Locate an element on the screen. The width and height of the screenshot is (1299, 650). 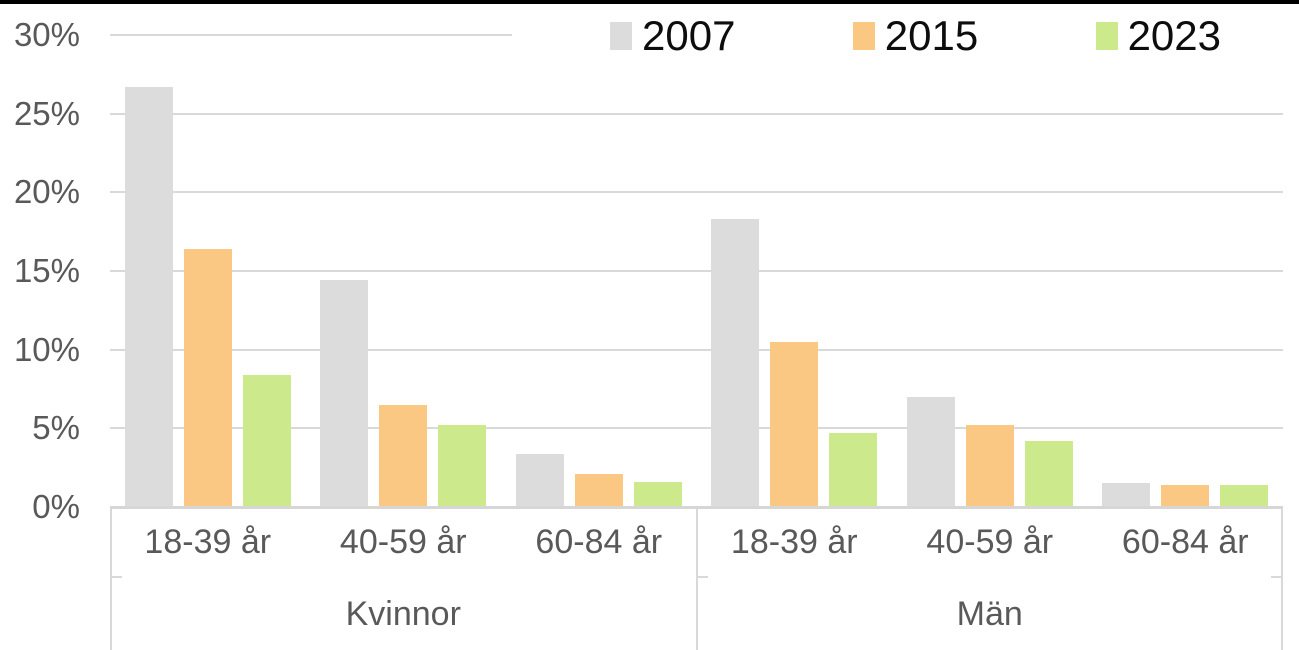
bar-group-kvinnor-18-39-år is located at coordinates (208, 271).